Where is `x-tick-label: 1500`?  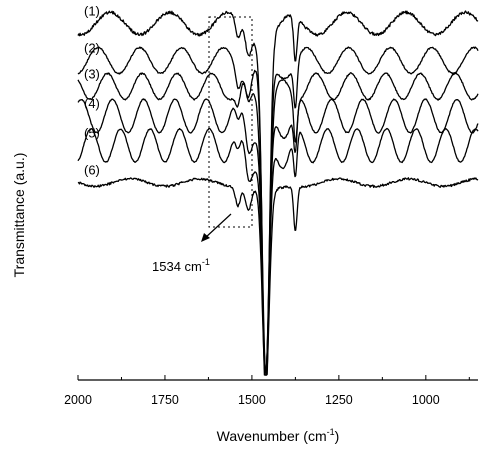 x-tick-label: 1500 is located at coordinates (252, 400).